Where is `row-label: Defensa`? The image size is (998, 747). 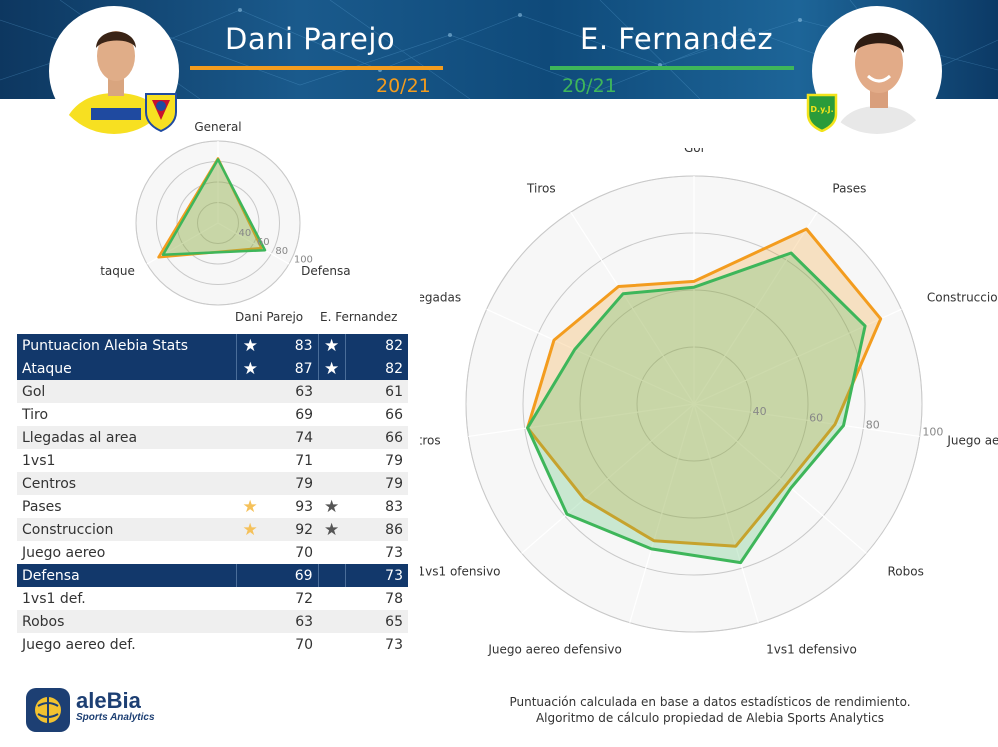
row-label: Defensa is located at coordinates (127, 575).